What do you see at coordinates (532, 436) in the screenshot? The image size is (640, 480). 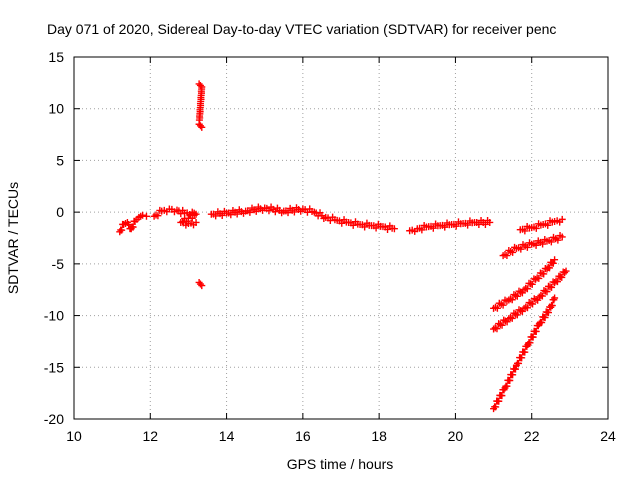 I see `x-tick-label: 22` at bounding box center [532, 436].